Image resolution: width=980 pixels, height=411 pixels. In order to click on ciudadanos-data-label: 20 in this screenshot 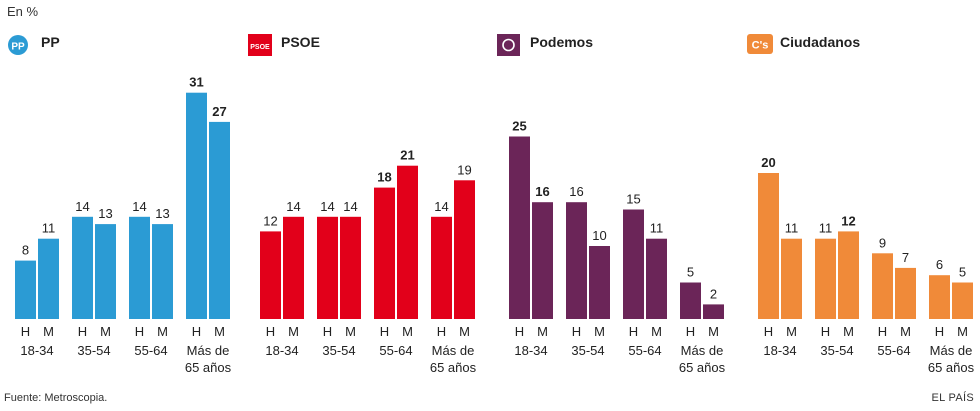, I will do `click(768, 162)`.